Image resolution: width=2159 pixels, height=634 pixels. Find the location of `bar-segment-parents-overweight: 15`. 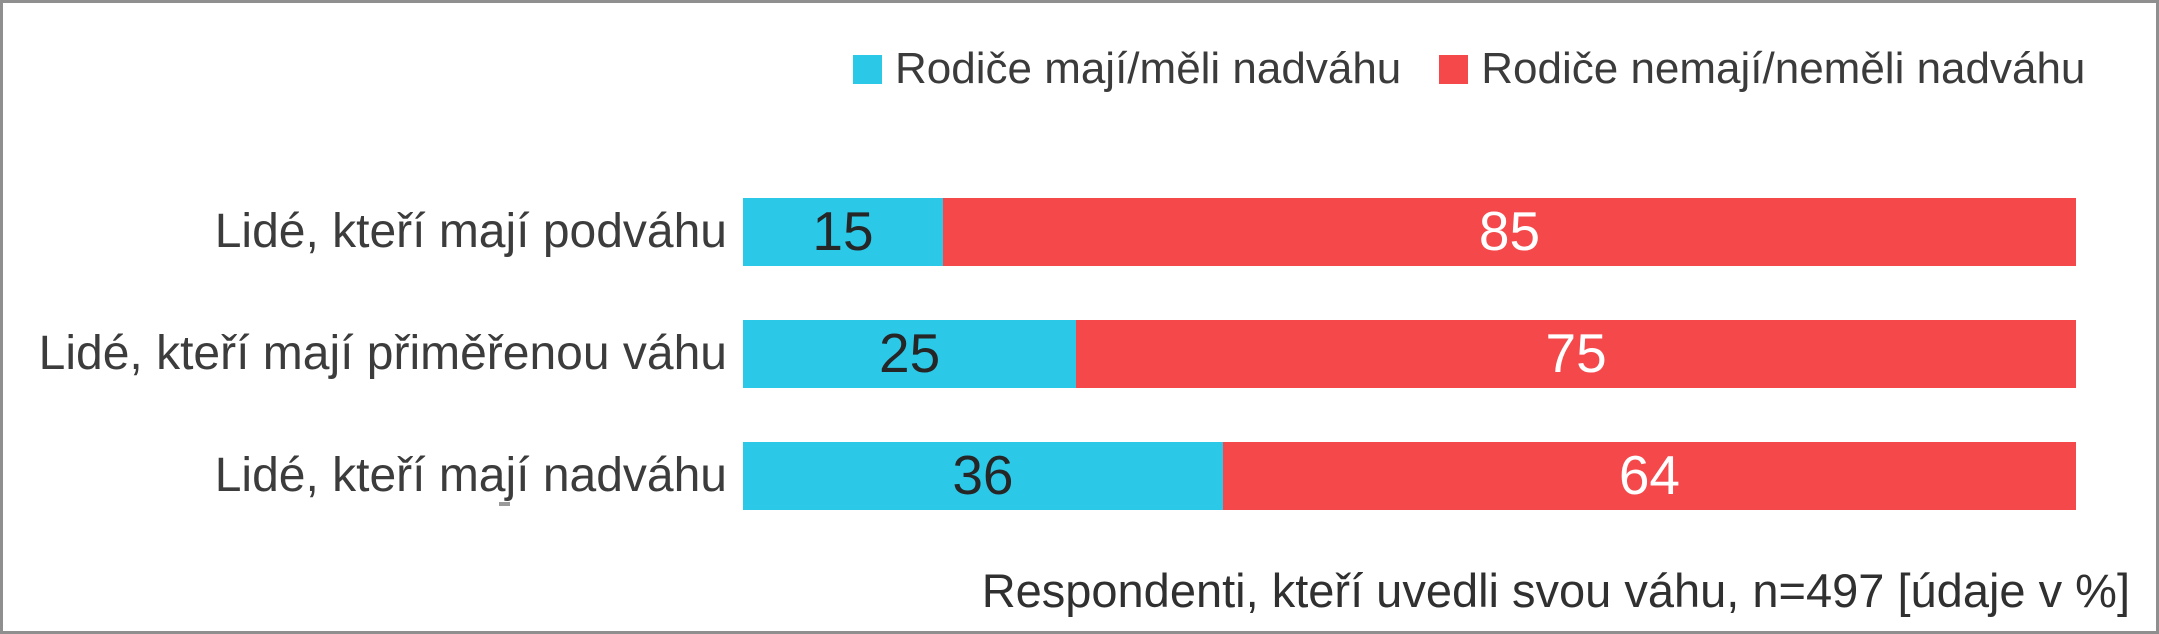

bar-segment-parents-overweight: 15 is located at coordinates (843, 232).